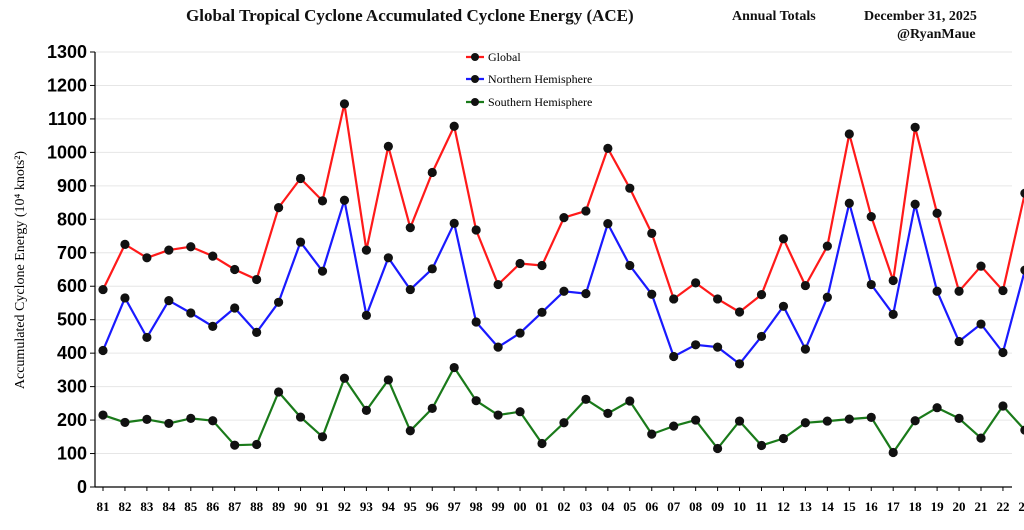 This screenshot has height=530, width=1024. Describe the element at coordinates (72, 186) in the screenshot. I see `y-tick-label: 900` at that location.